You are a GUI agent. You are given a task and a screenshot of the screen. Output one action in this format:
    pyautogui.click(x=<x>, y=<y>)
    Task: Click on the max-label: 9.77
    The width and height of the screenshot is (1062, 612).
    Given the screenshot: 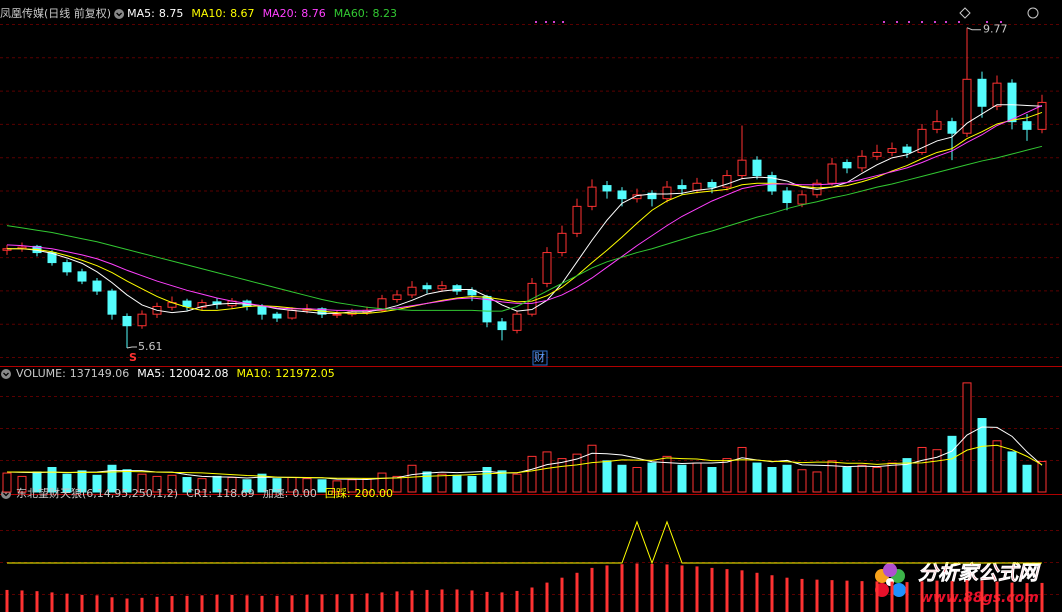 What is the action you would take?
    pyautogui.click(x=995, y=29)
    